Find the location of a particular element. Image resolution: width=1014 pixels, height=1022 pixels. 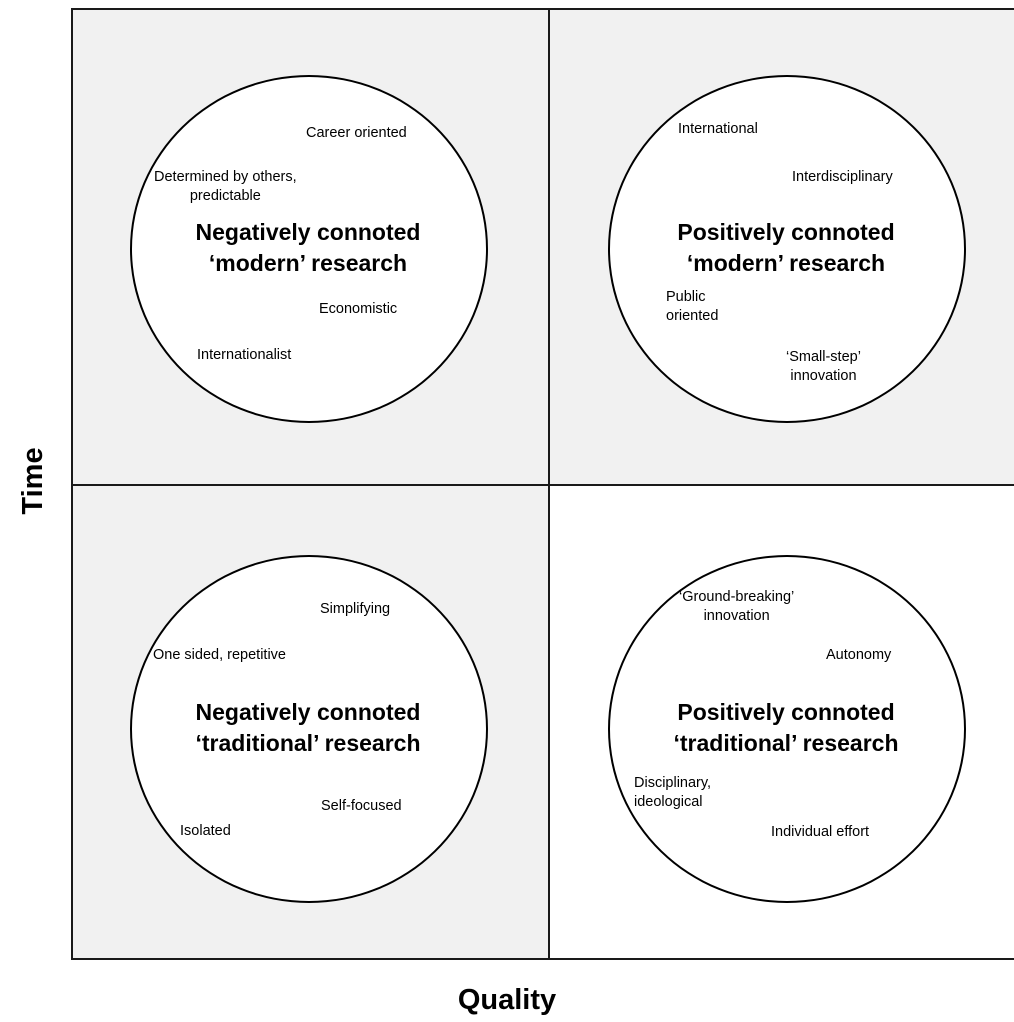

attr-autonomy: Autonomy is located at coordinates (859, 655).